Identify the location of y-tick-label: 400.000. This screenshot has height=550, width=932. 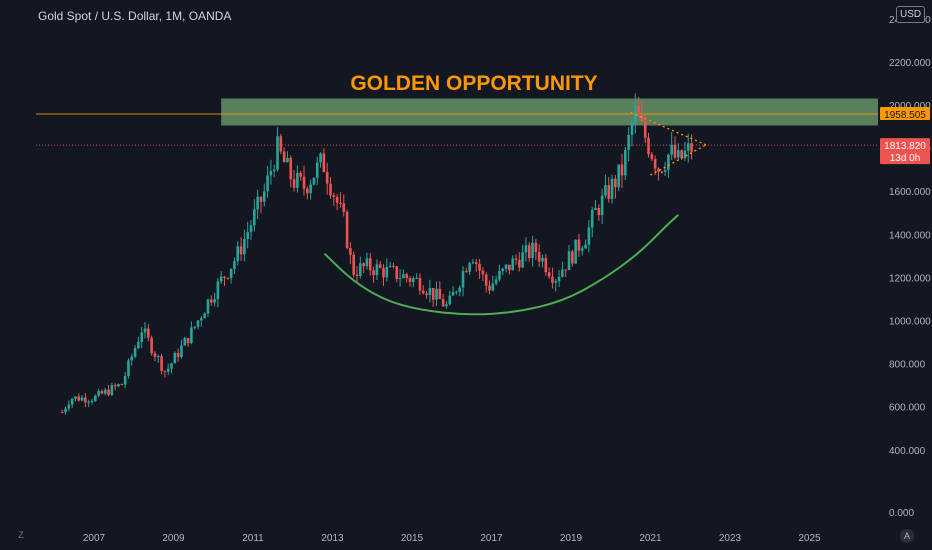
(907, 451).